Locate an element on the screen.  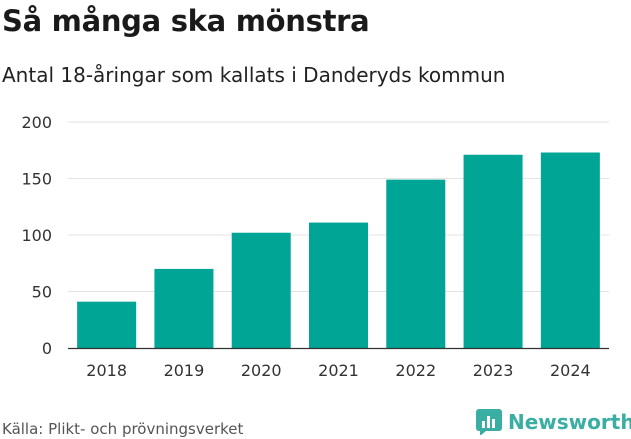
source-note: Källa: Plikt- och prövningsverket is located at coordinates (123, 429).